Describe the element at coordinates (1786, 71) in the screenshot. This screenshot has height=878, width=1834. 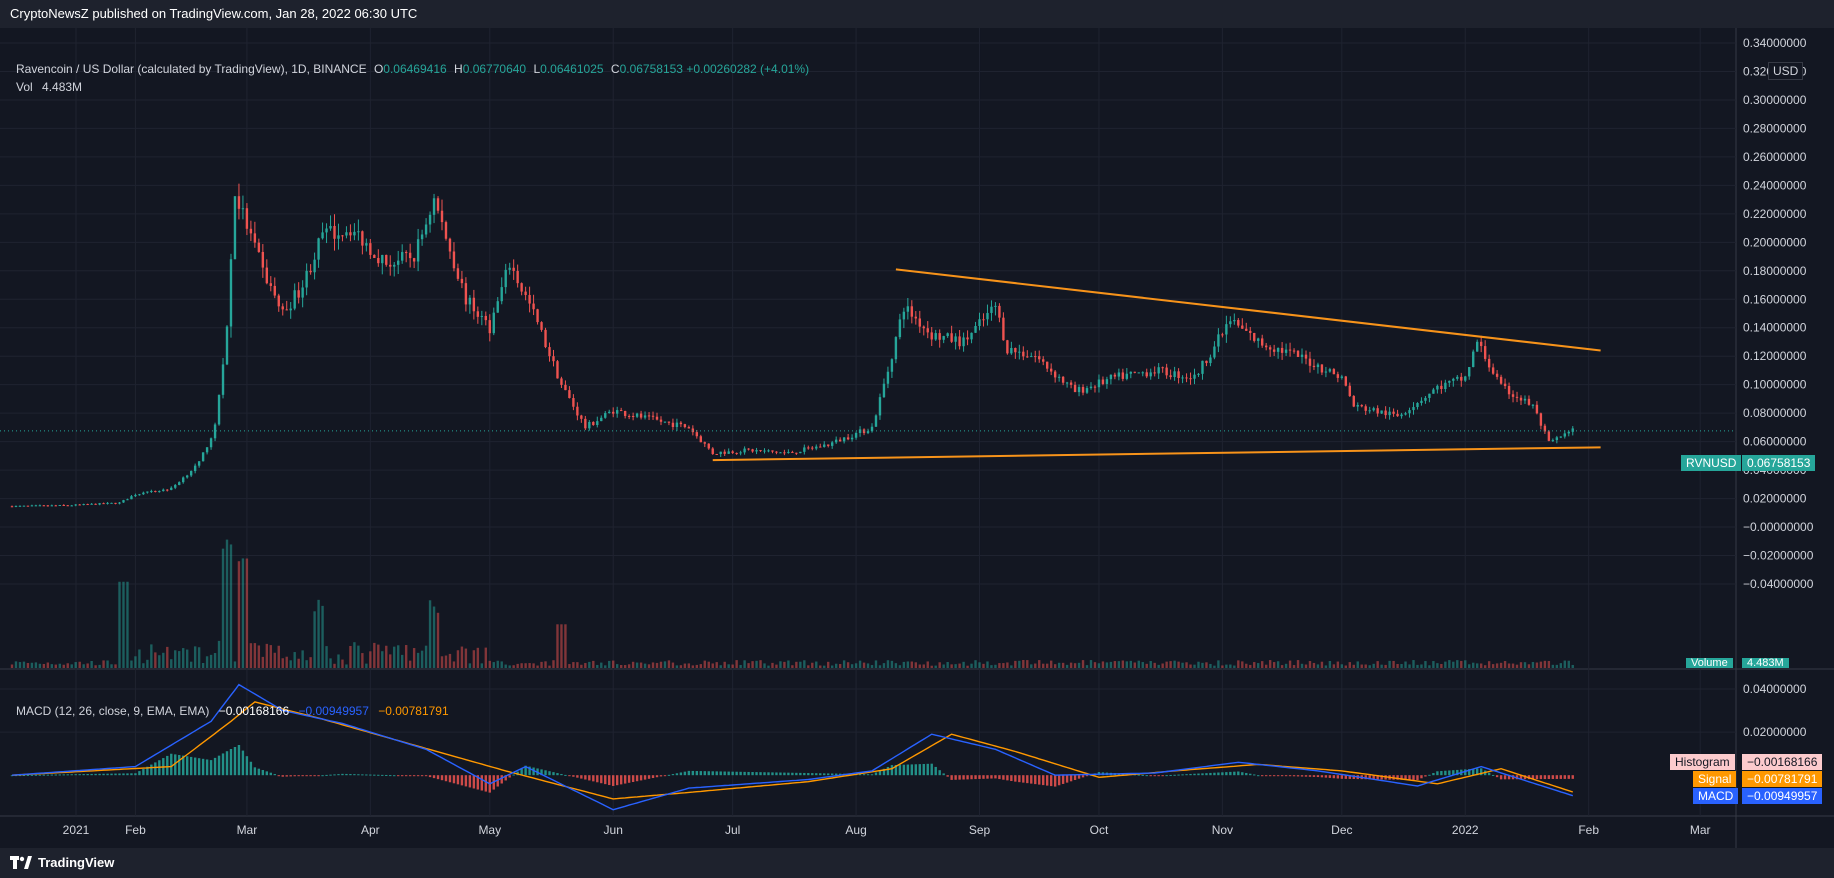
I see `currency-button: USD` at that location.